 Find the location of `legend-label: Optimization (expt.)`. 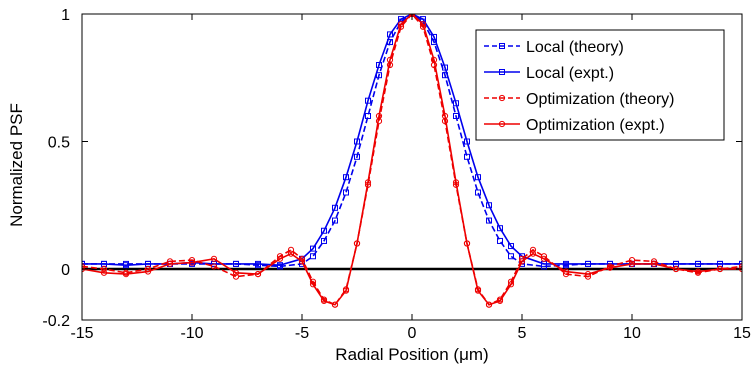

legend-label: Optimization (expt.) is located at coordinates (595, 125).